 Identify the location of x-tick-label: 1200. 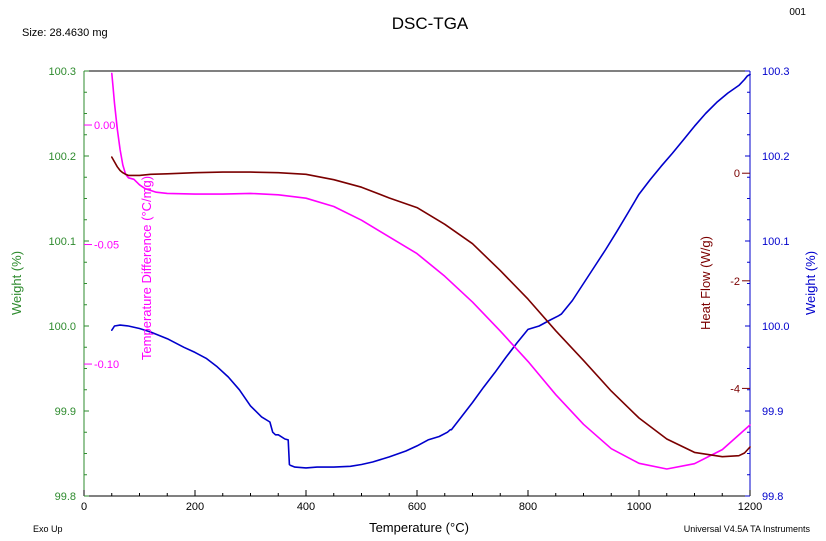
(750, 507).